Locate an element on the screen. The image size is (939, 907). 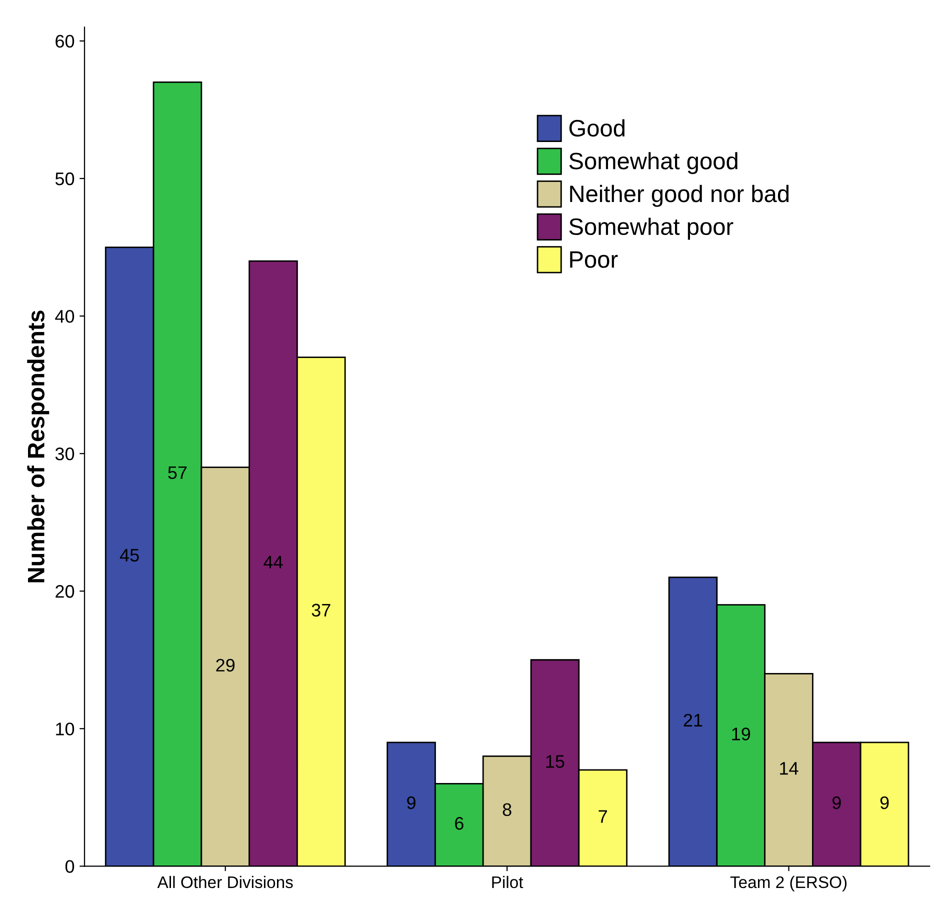
data-label: 37 is located at coordinates (321, 610).